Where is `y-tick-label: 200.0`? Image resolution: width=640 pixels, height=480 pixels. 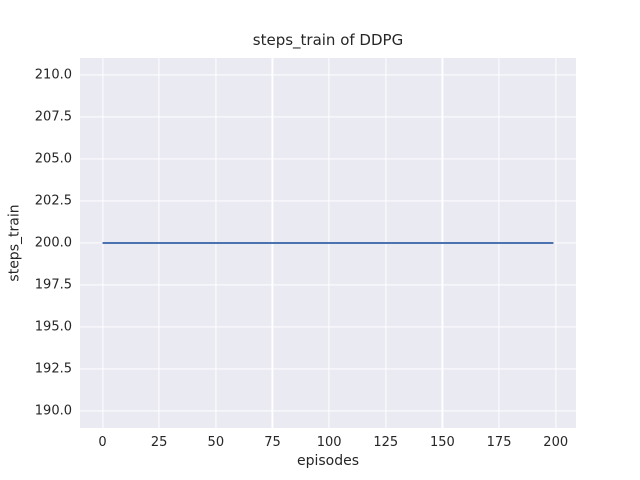 y-tick-label: 200.0 is located at coordinates (53, 243).